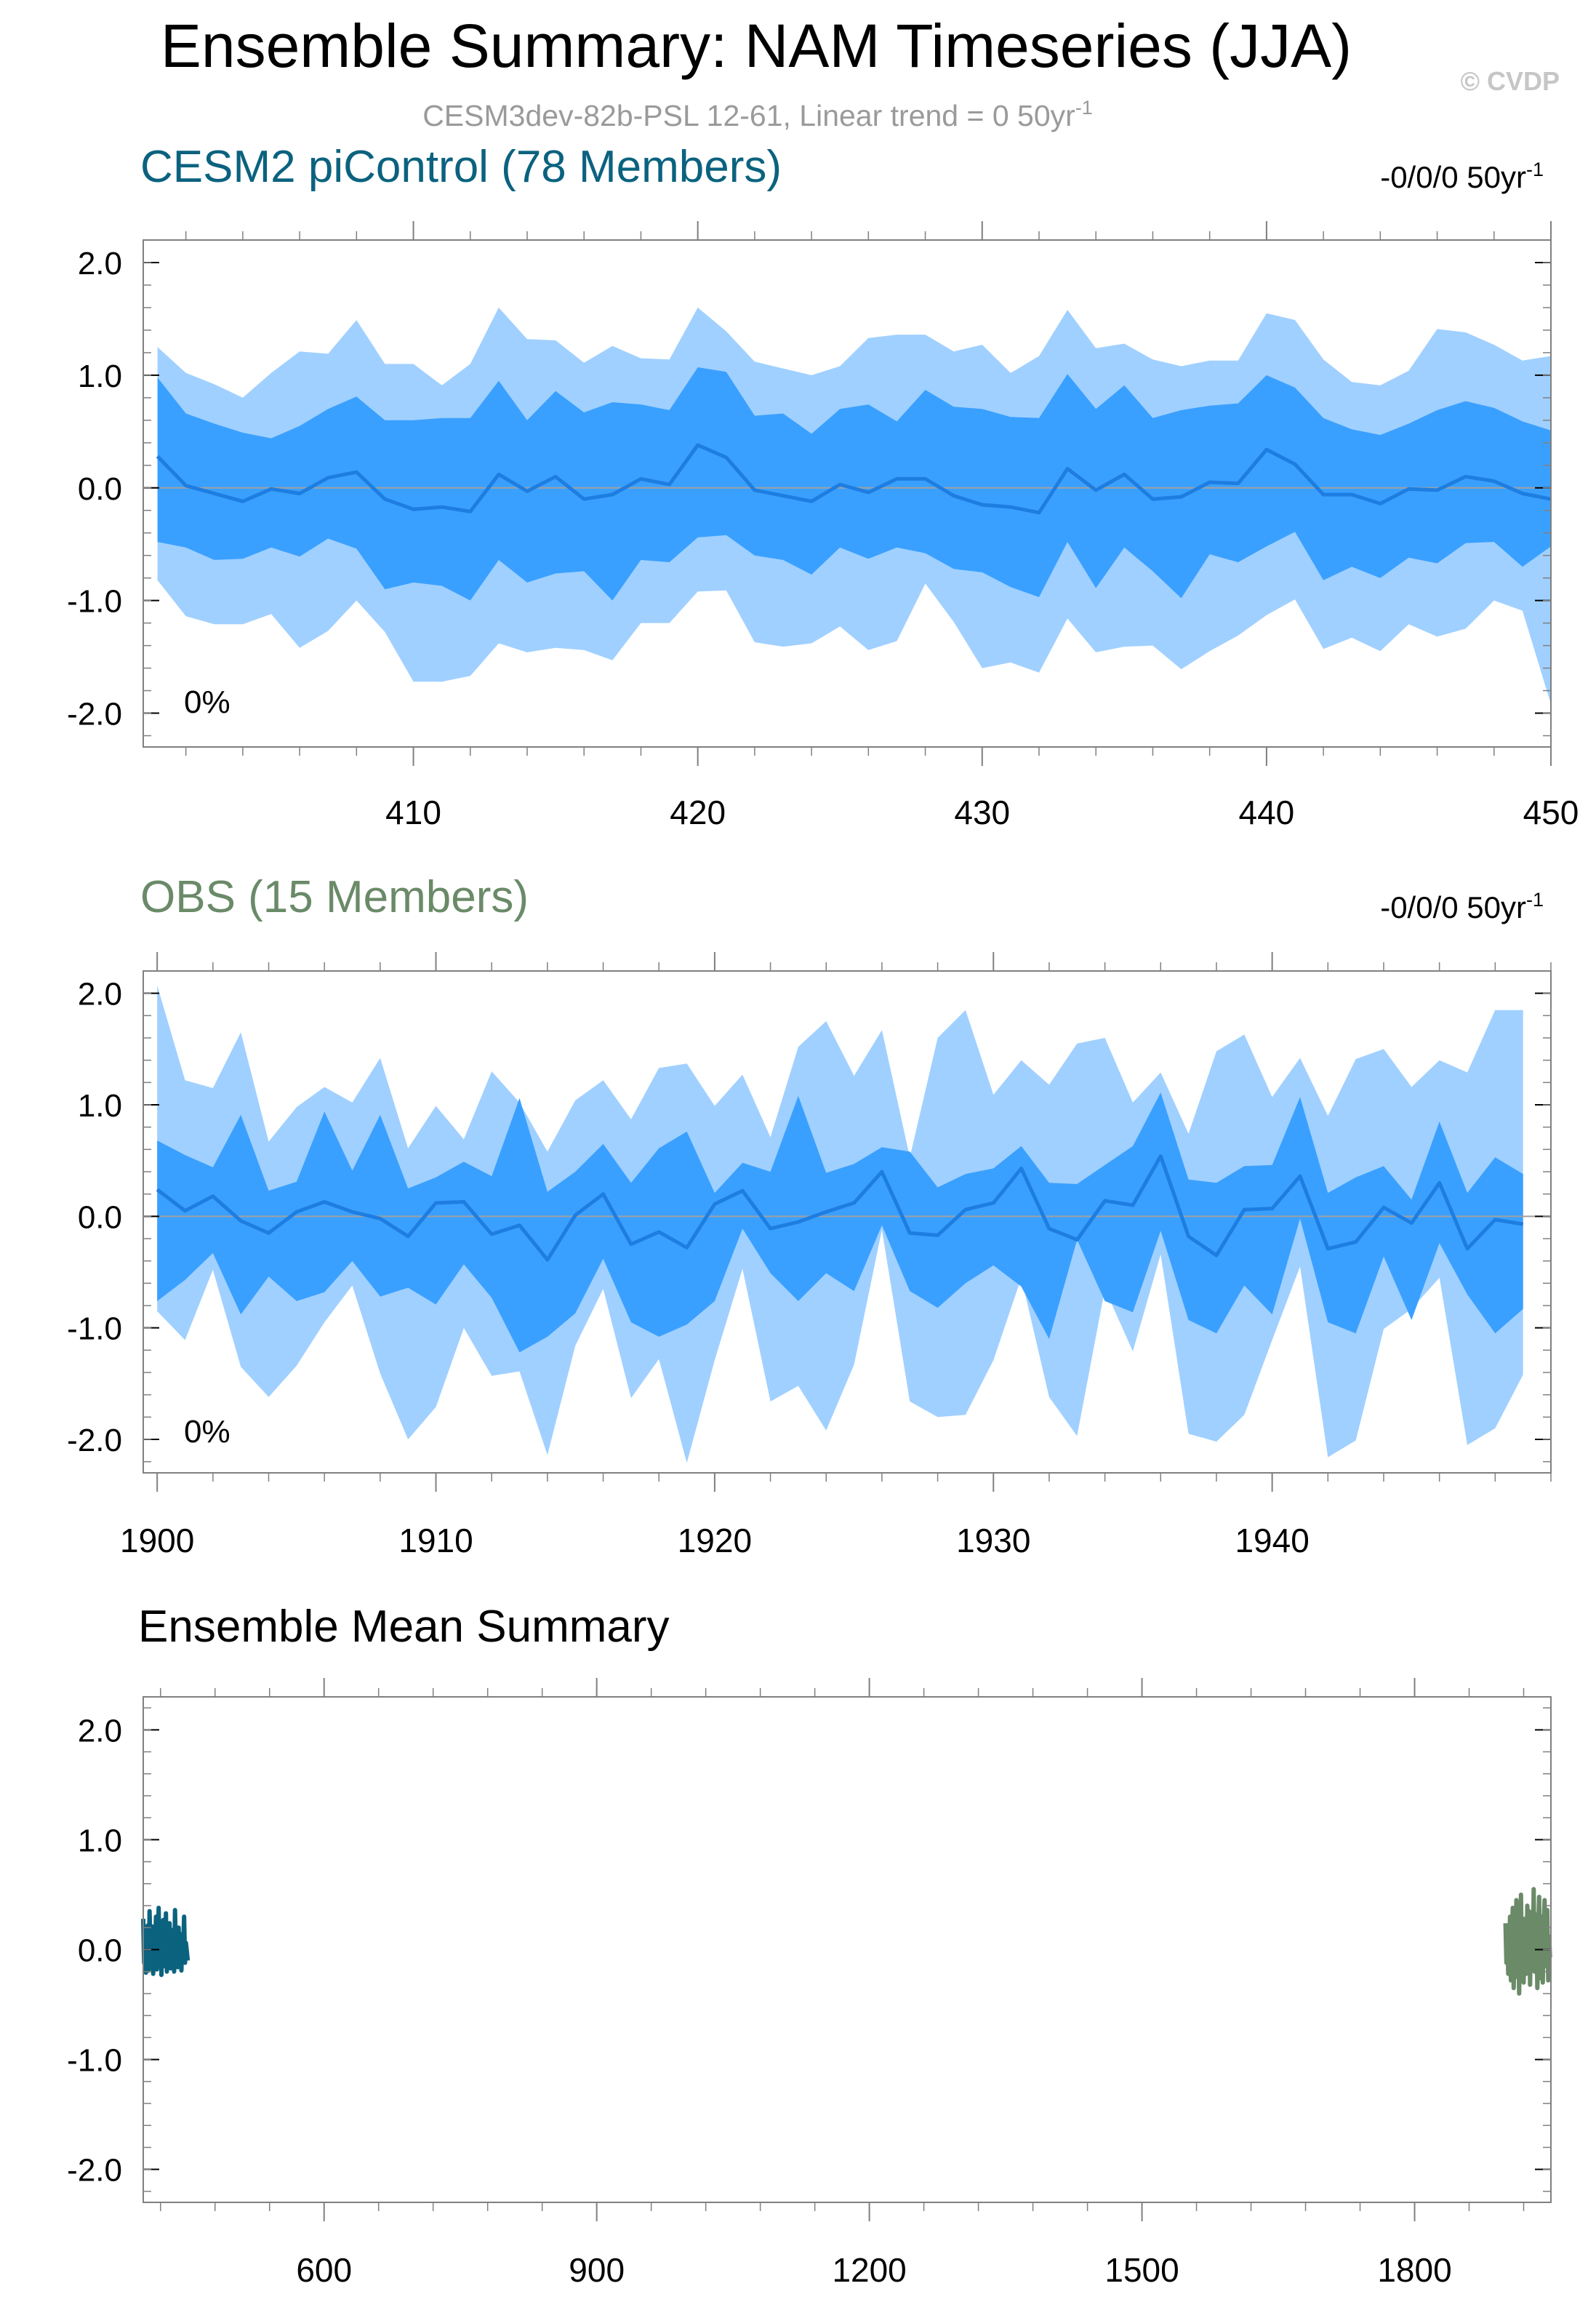 This screenshot has height=2318, width=1596. What do you see at coordinates (436, 1540) in the screenshot?
I see `panel-2-xlabel: 1910` at bounding box center [436, 1540].